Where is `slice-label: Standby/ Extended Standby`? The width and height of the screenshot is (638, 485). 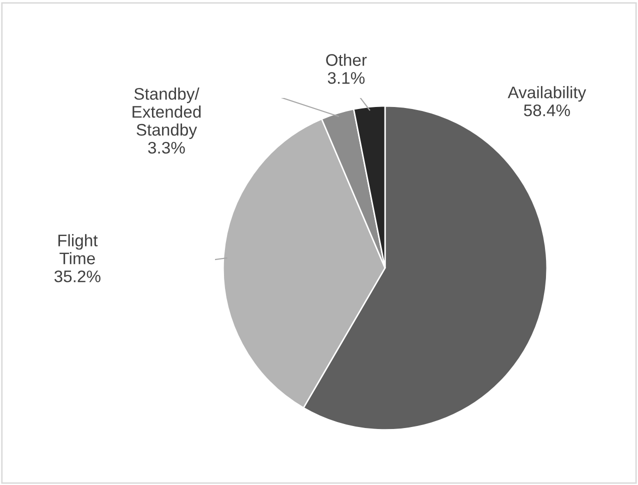 slice-label: Standby/ Extended Standby is located at coordinates (166, 113).